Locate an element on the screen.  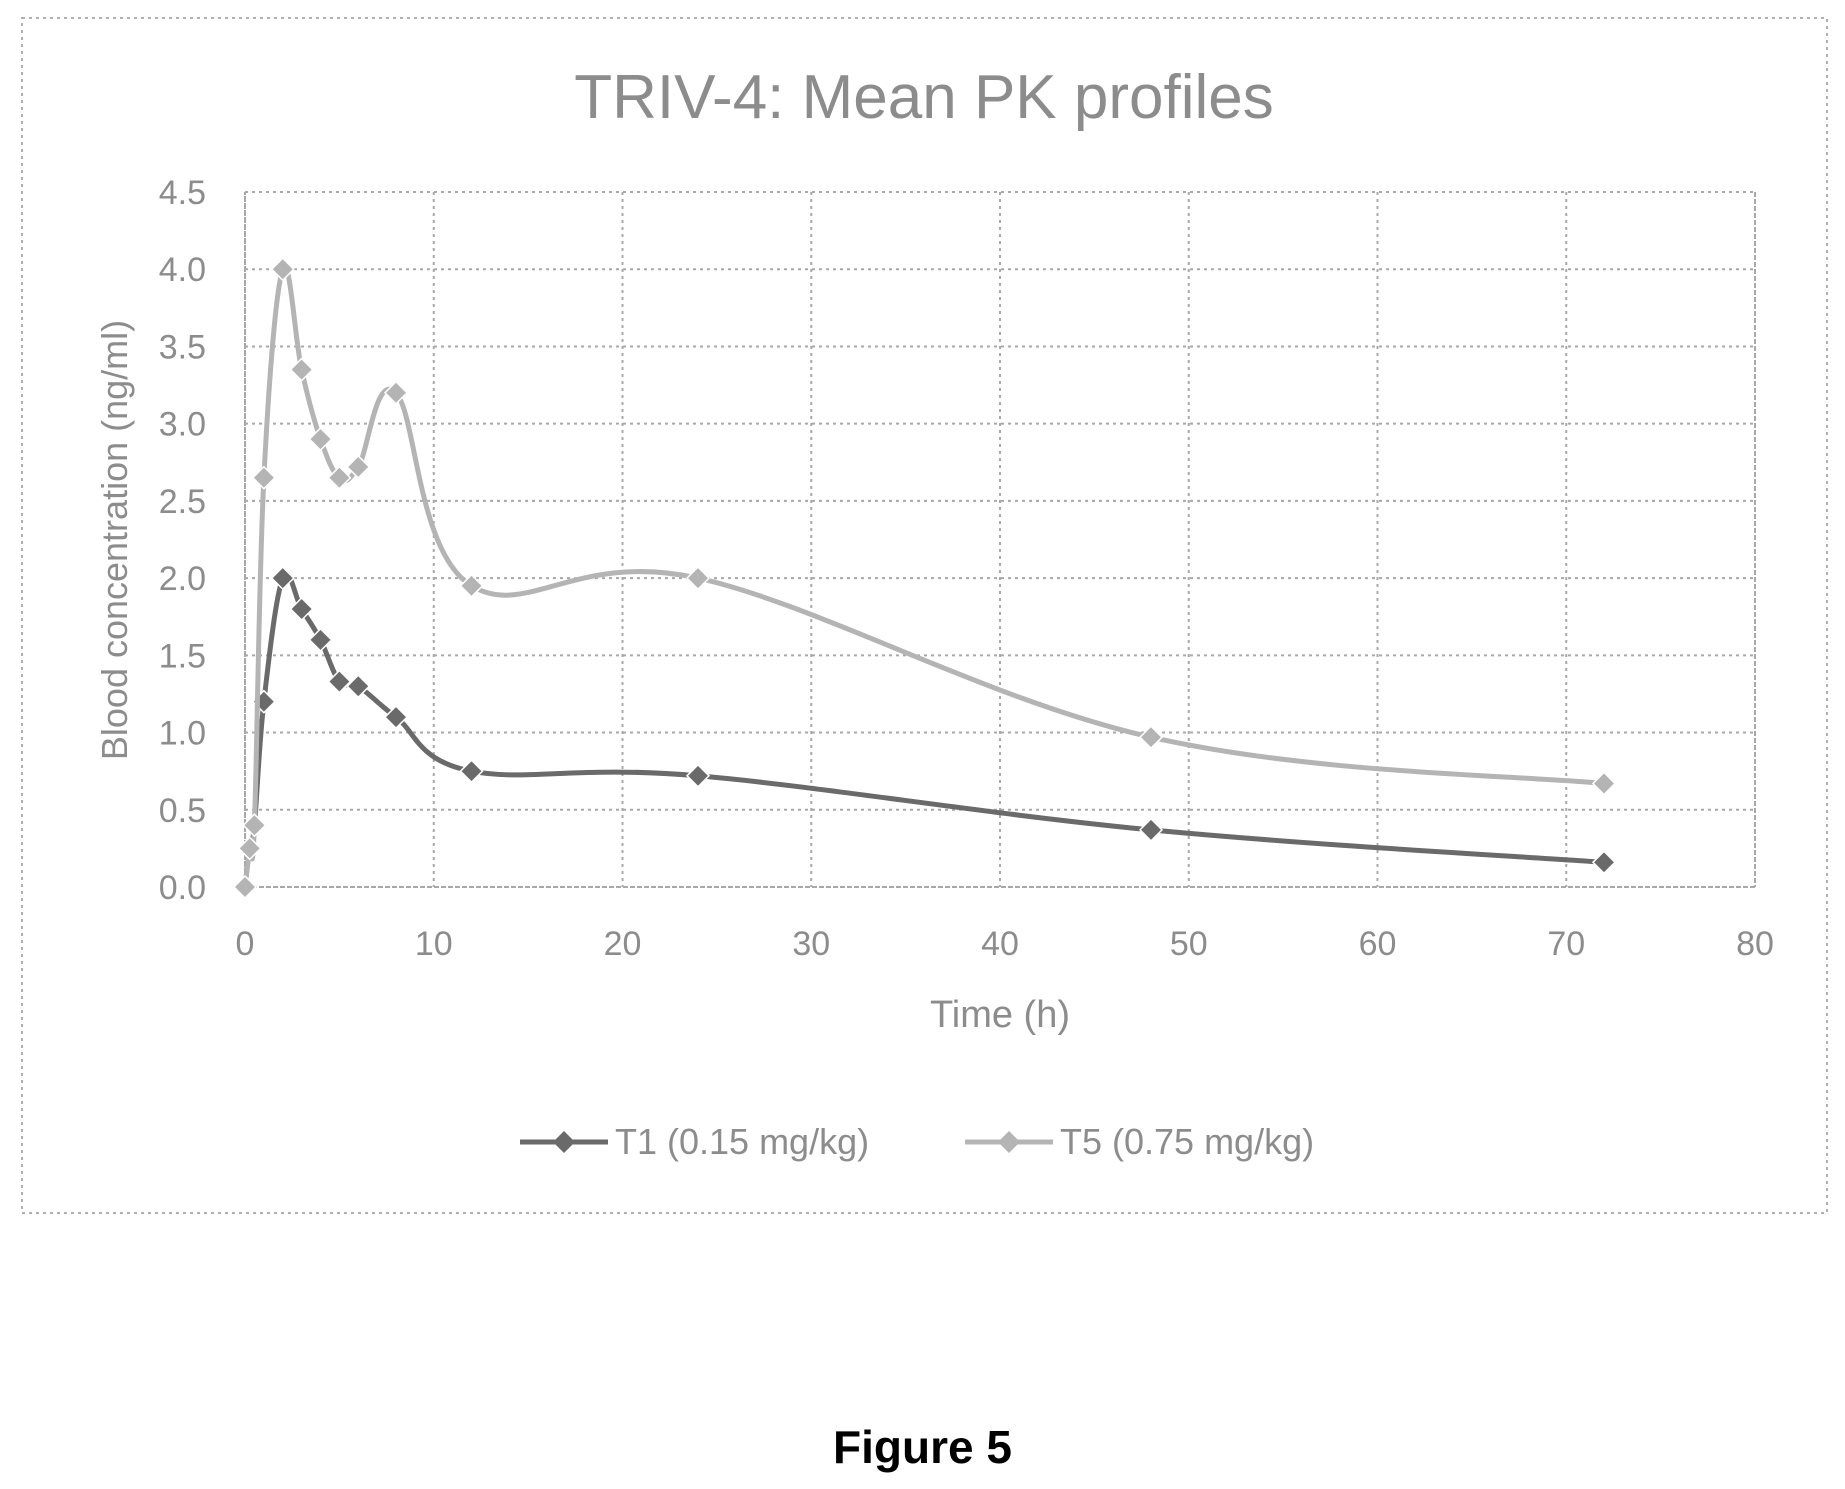
x-axis-ticks: 0 10 20 30 40 50 60 70 80 is located at coordinates (1005, 944).